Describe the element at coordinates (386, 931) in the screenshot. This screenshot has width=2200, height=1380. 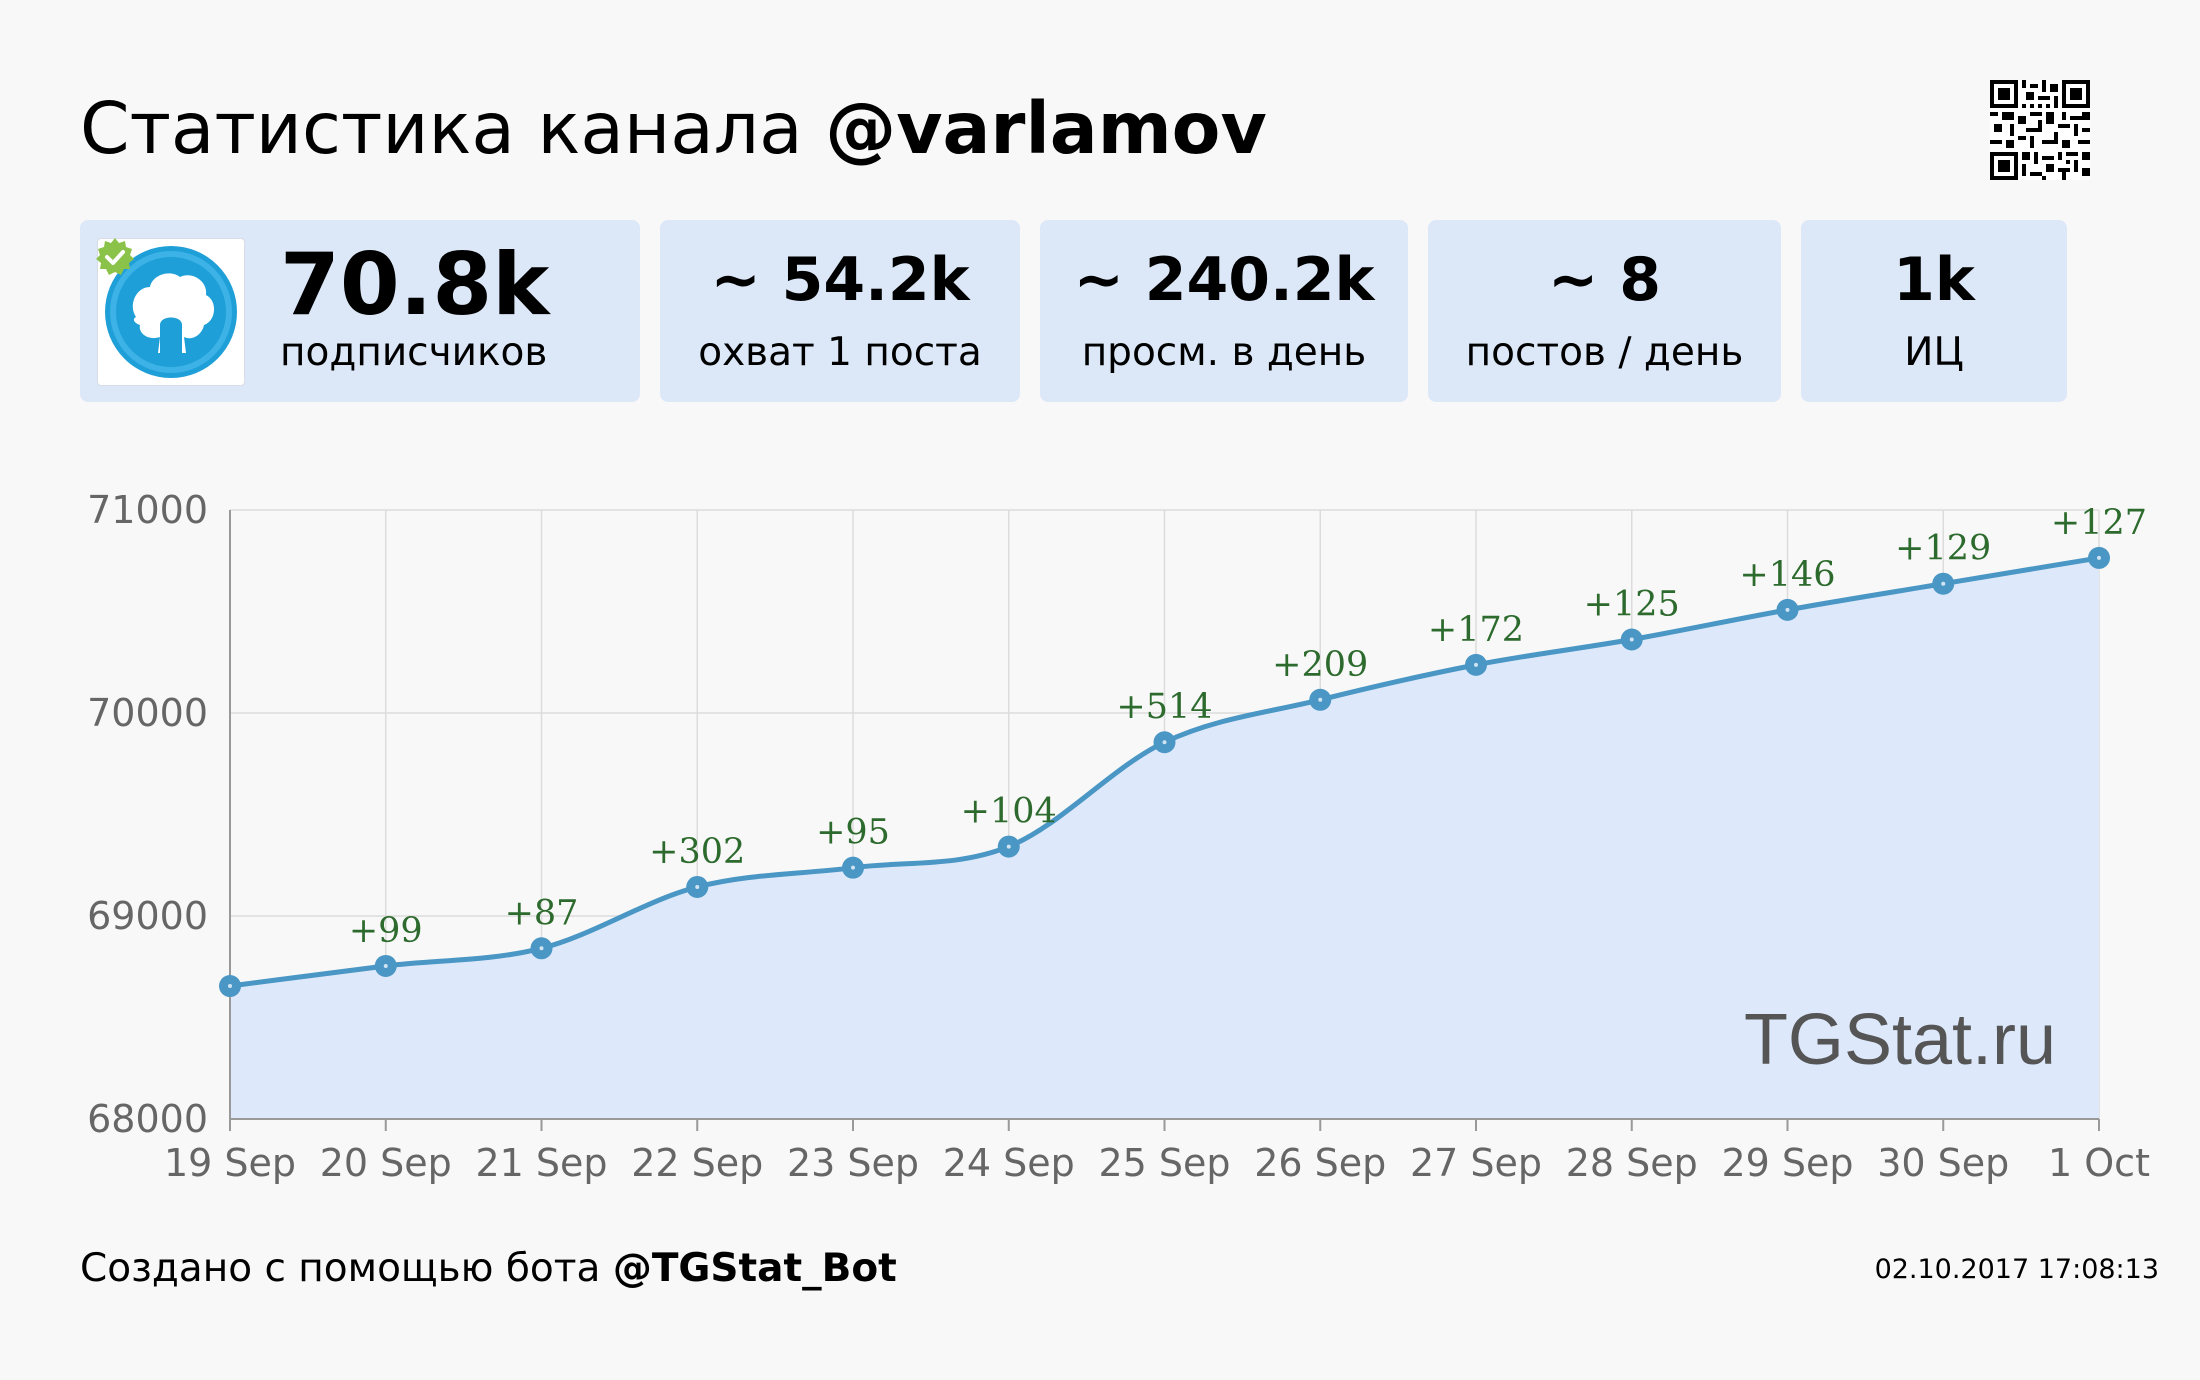
I see `data-label: +99` at that location.